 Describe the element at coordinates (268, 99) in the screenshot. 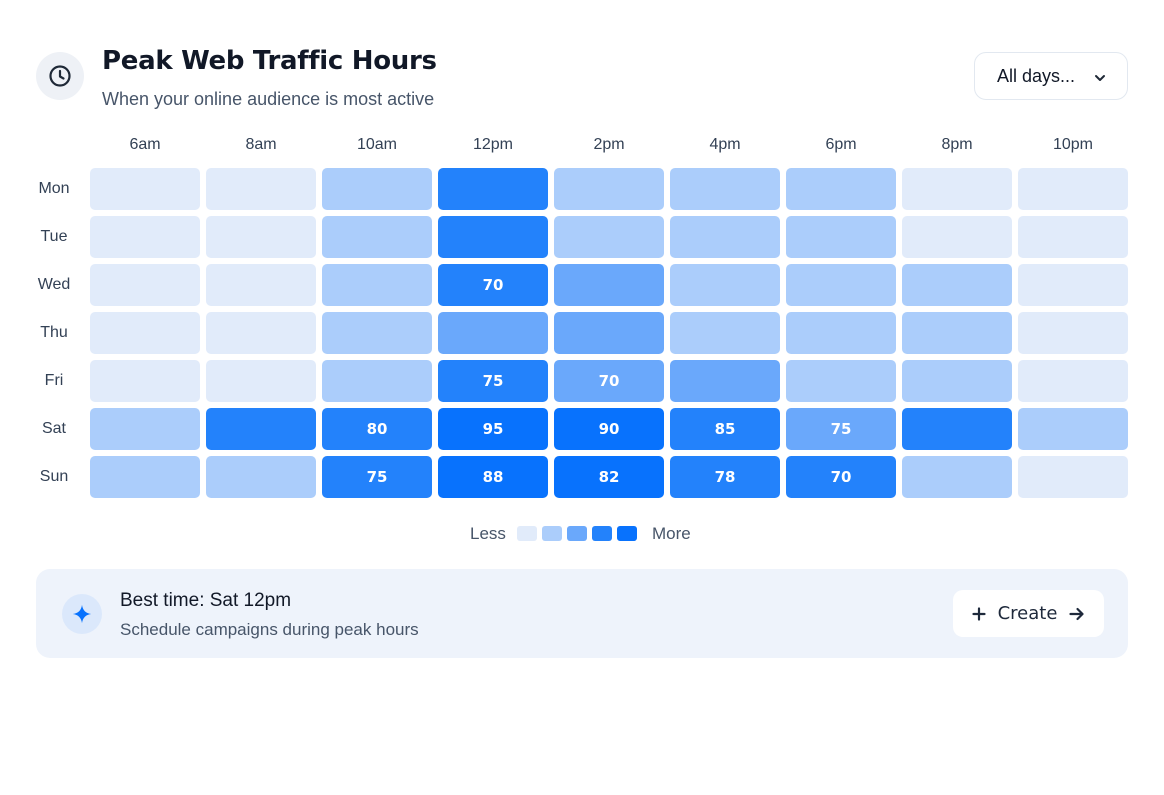

I see `page-subtitle: When your online audience is most active` at that location.